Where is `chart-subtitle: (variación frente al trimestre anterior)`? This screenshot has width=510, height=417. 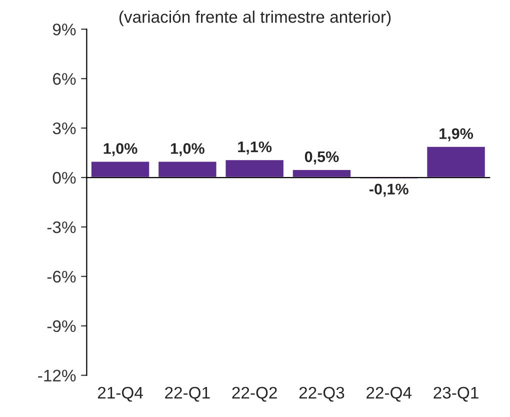 chart-subtitle: (variación frente al trimestre anterior) is located at coordinates (255, 18).